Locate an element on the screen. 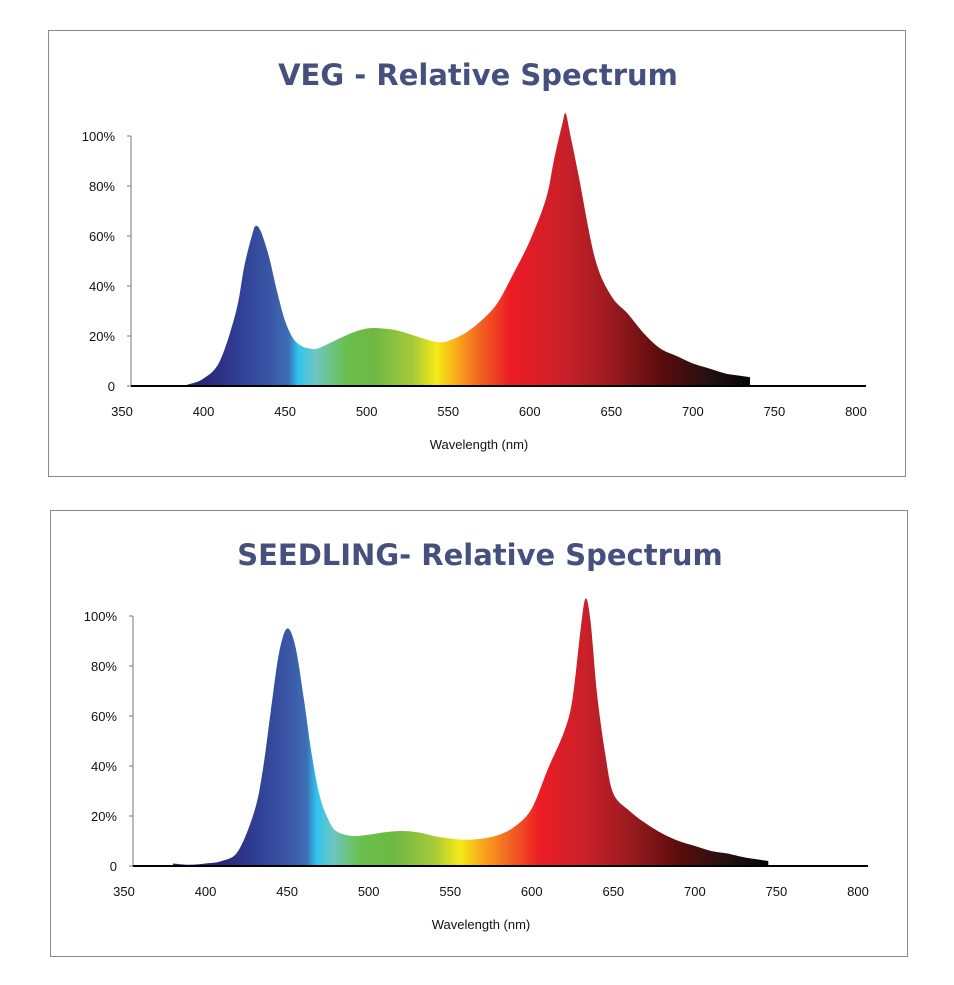 This screenshot has width=954, height=985. chart-title: VEG - Relative Spectrum is located at coordinates (478, 75).